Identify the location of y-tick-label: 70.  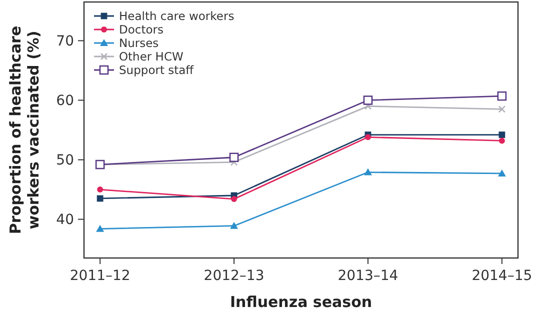
(65, 42).